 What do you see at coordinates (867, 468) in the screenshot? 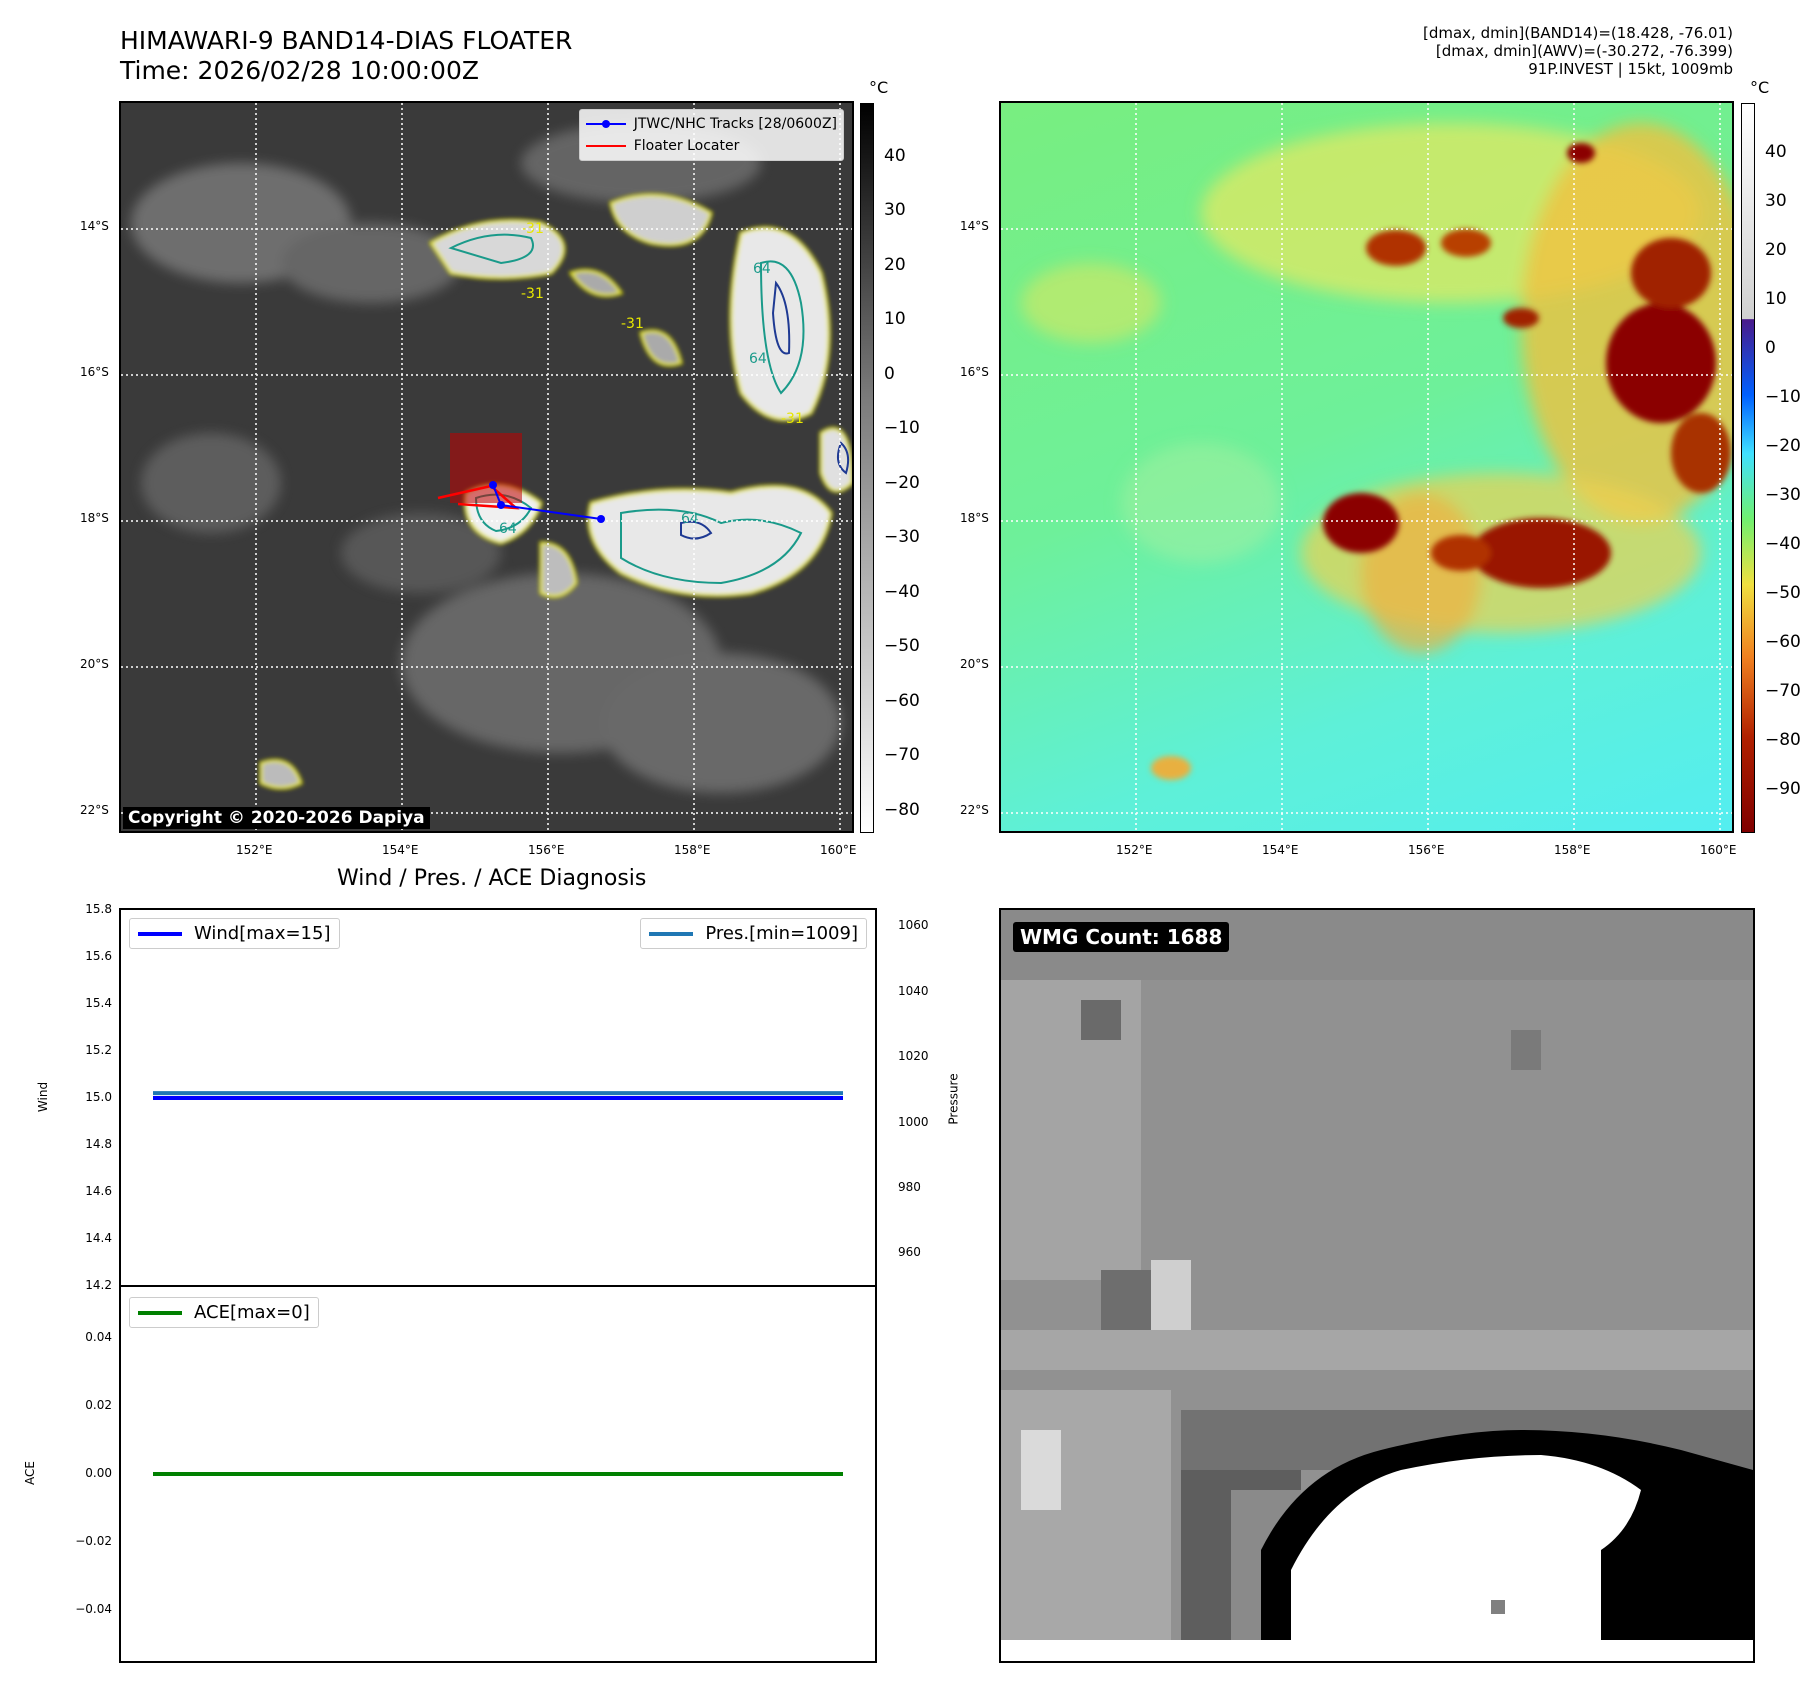
I see `colorbar-left` at bounding box center [867, 468].